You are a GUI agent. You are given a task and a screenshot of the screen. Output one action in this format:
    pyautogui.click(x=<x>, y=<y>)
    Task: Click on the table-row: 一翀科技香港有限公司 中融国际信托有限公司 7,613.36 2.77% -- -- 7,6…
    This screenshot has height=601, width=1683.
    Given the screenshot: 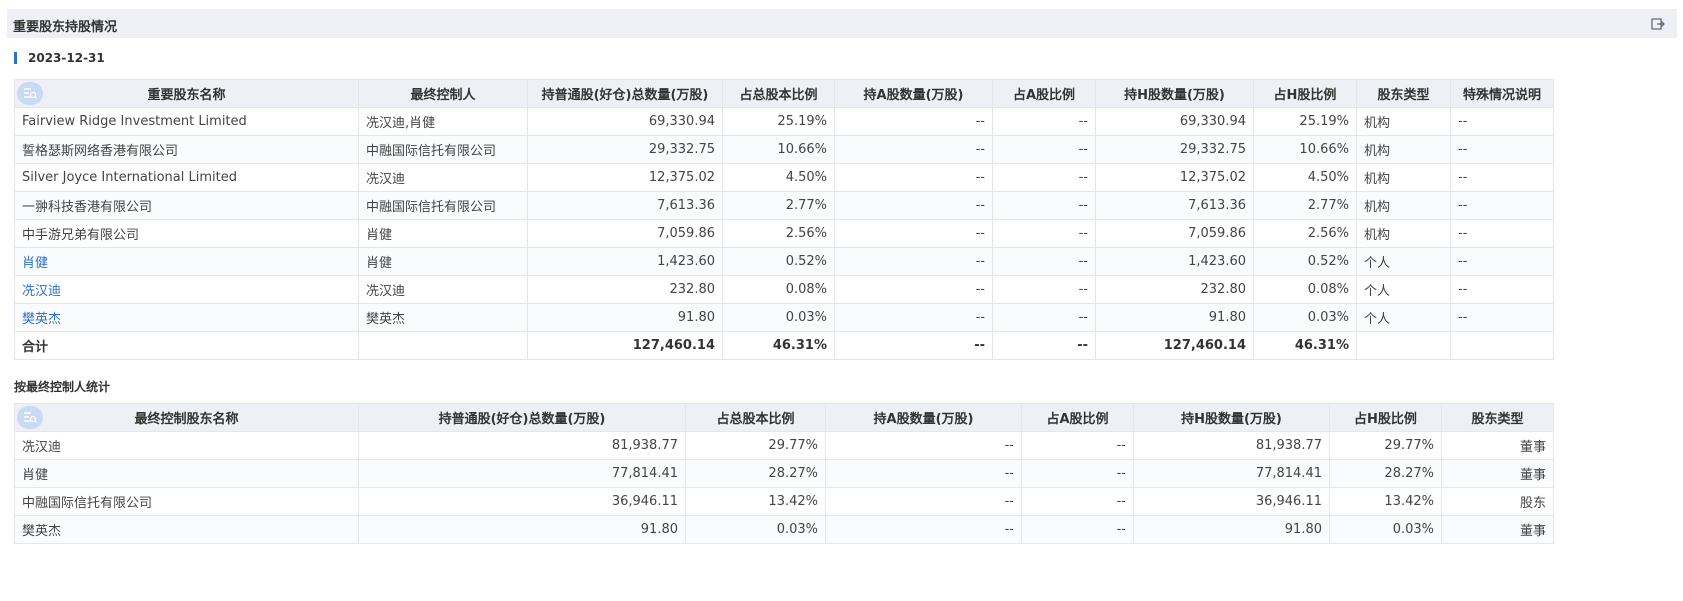 What is the action you would take?
    pyautogui.click(x=784, y=205)
    